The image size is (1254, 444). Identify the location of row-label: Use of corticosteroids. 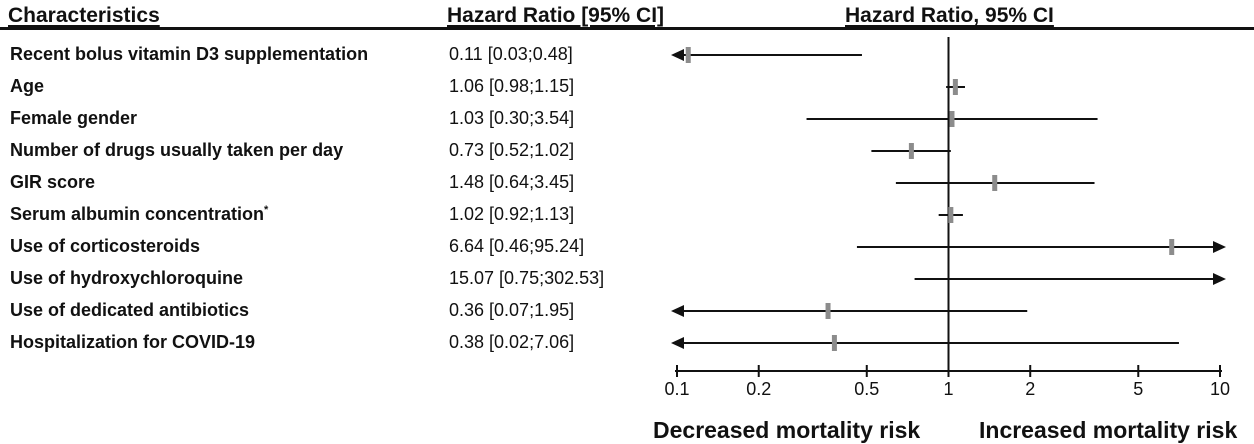
(105, 246).